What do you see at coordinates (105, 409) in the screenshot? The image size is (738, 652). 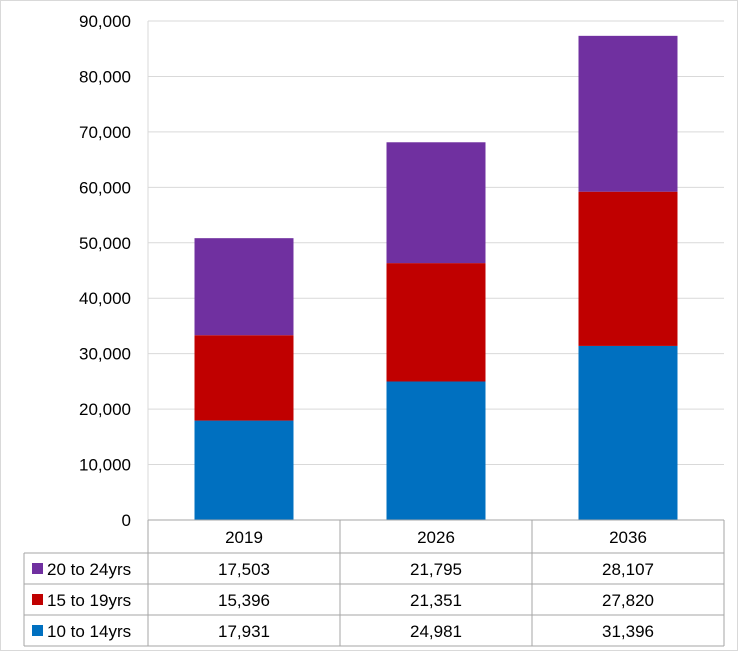 I see `y-tick-label: 20,000` at bounding box center [105, 409].